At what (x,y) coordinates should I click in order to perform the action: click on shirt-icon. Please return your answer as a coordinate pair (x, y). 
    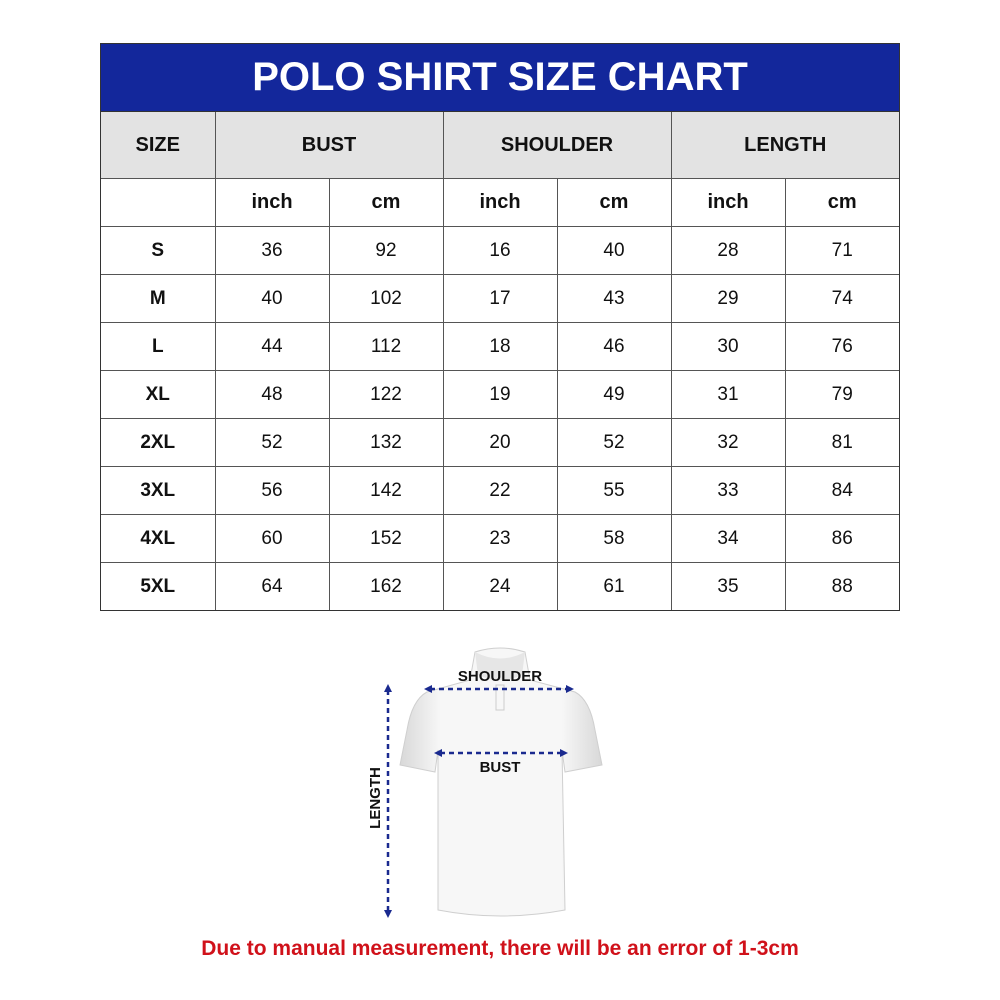
    Looking at the image, I should click on (501, 782).